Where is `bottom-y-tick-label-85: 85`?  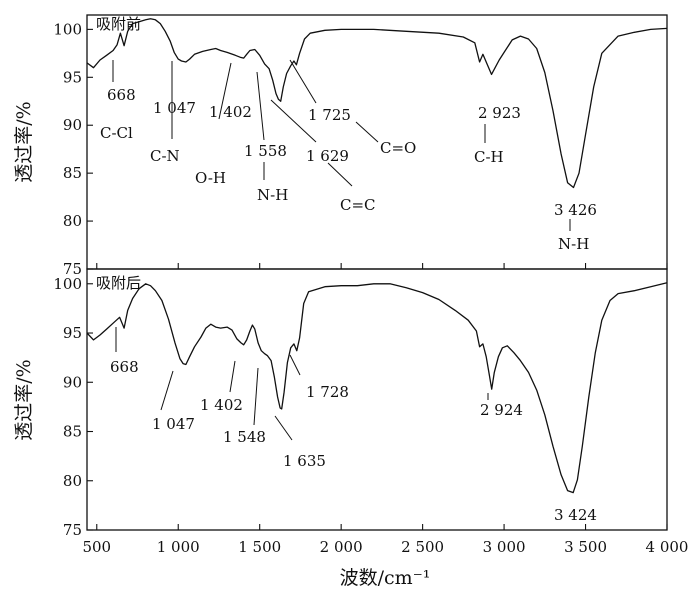
bottom-y-tick-label-85: 85 is located at coordinates (72, 432).